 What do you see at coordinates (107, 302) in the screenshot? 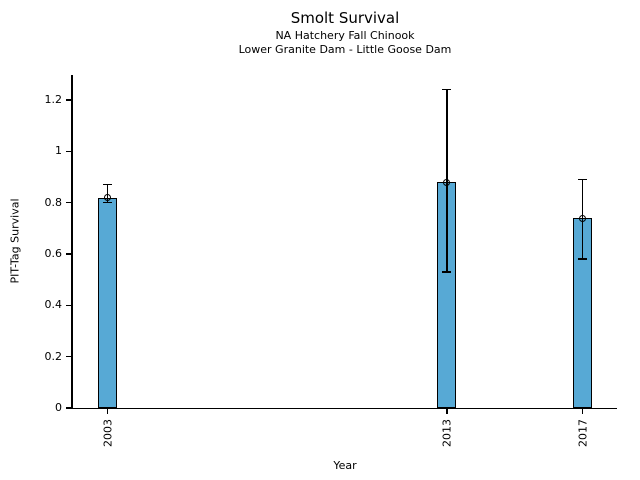
I see `survival-bar` at bounding box center [107, 302].